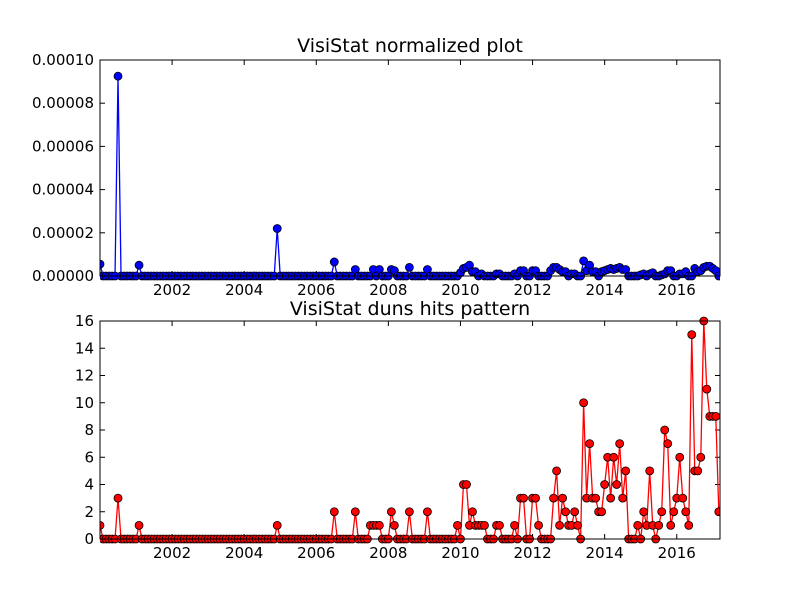 This screenshot has height=604, width=800. What do you see at coordinates (410, 46) in the screenshot?
I see `chart-title: VisiStat normalized plot` at bounding box center [410, 46].